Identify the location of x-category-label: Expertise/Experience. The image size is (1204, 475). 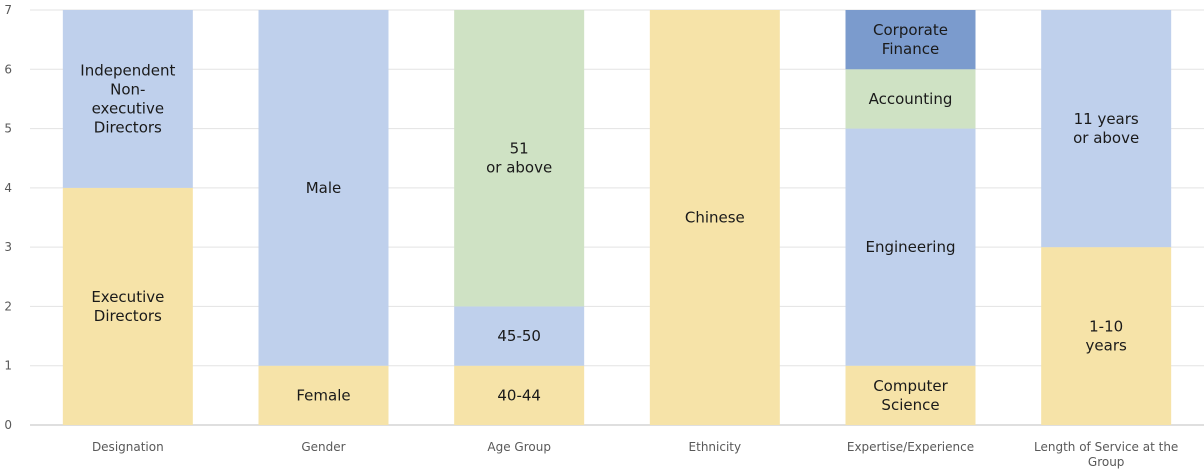
(910, 447).